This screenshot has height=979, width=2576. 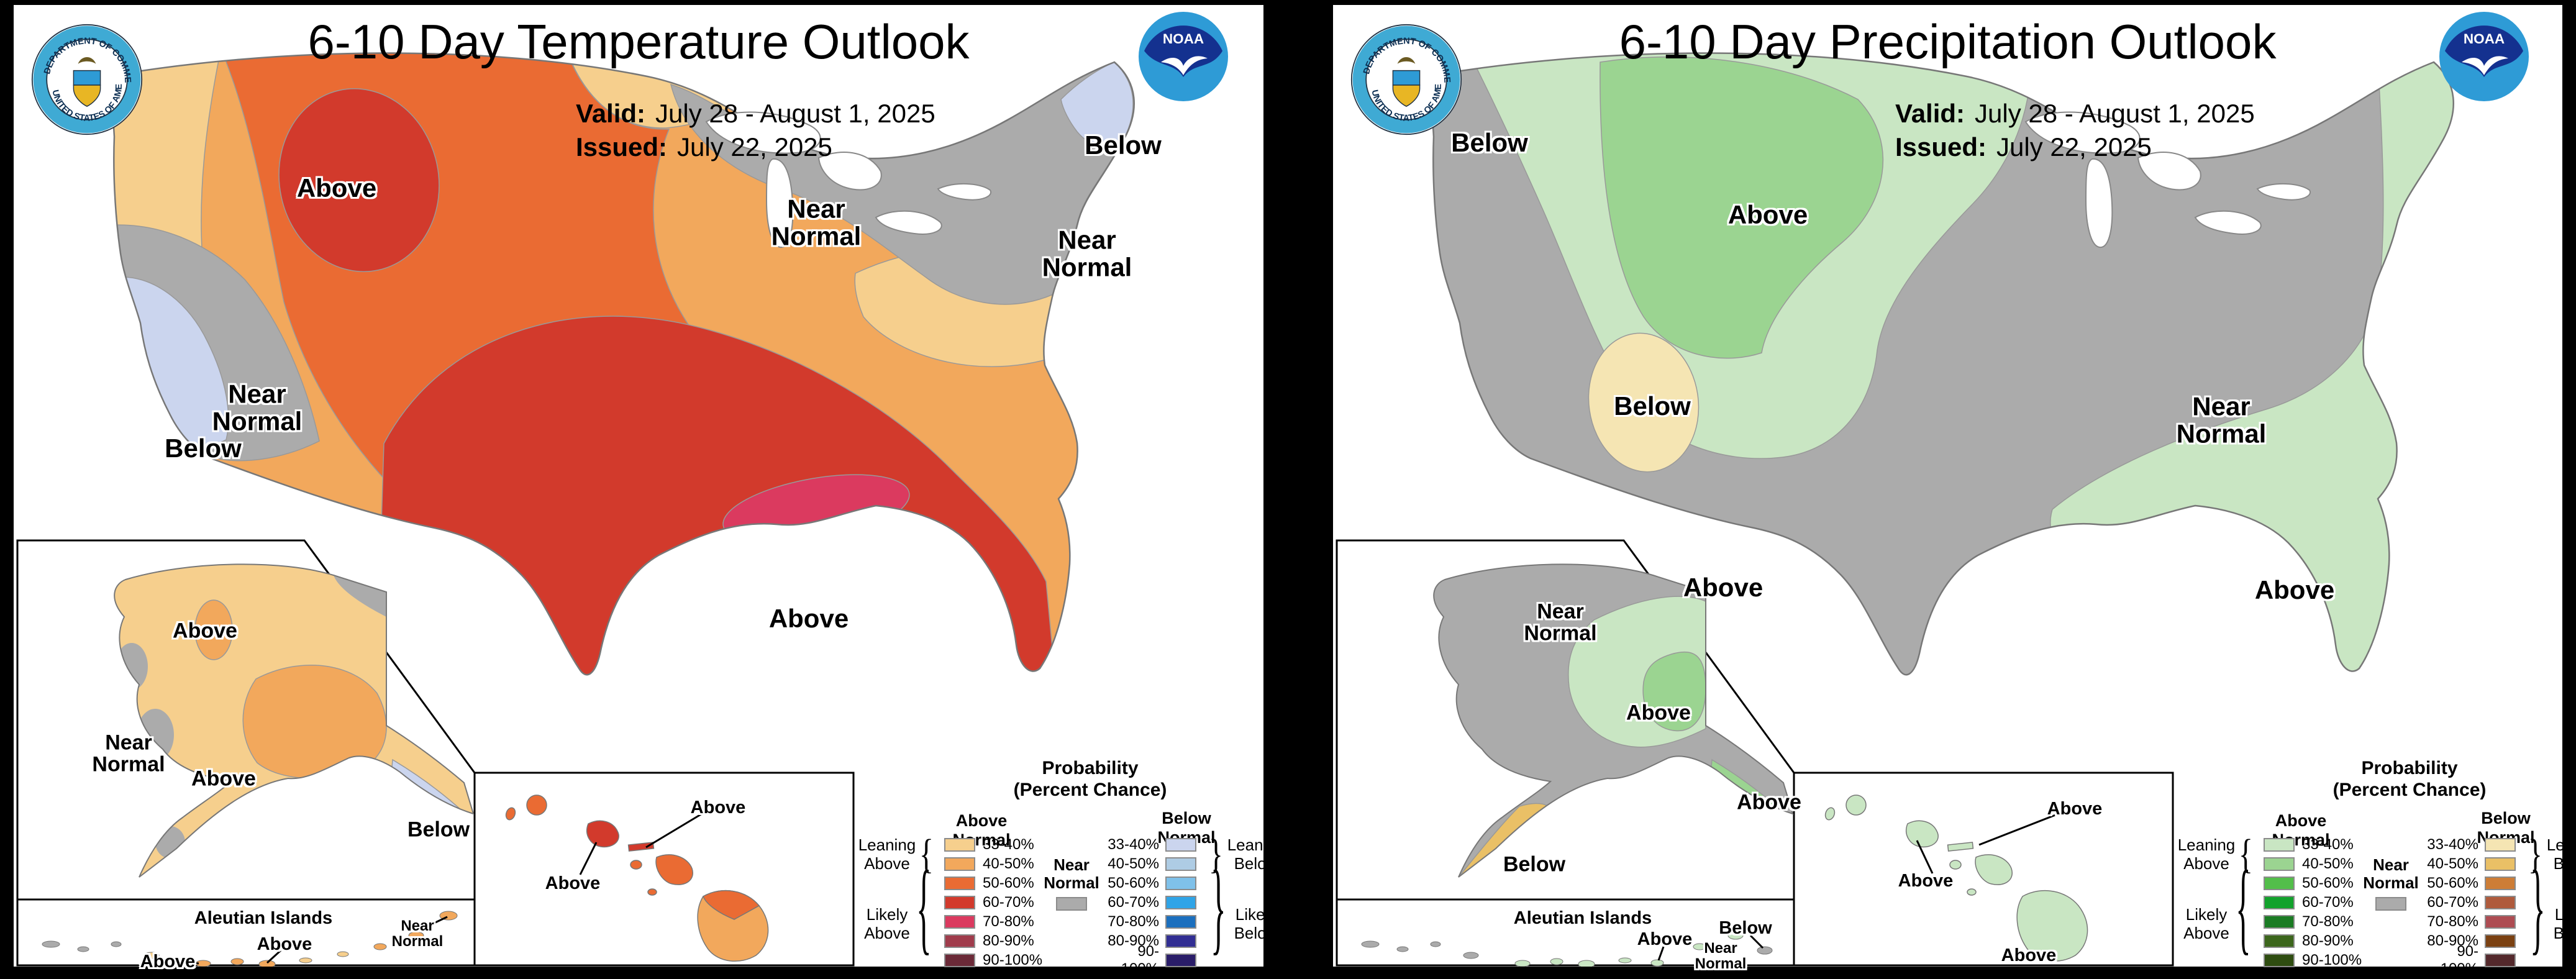 What do you see at coordinates (1008, 921) in the screenshot?
I see `legend-range-label: 70-80%` at bounding box center [1008, 921].